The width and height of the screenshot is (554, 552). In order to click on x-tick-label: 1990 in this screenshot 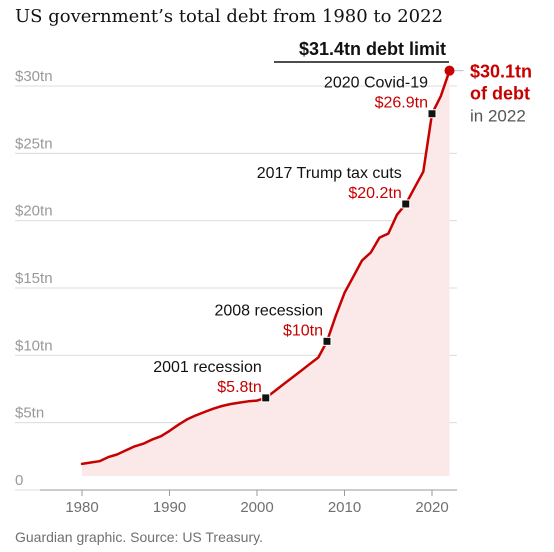, I will do `click(169, 507)`.